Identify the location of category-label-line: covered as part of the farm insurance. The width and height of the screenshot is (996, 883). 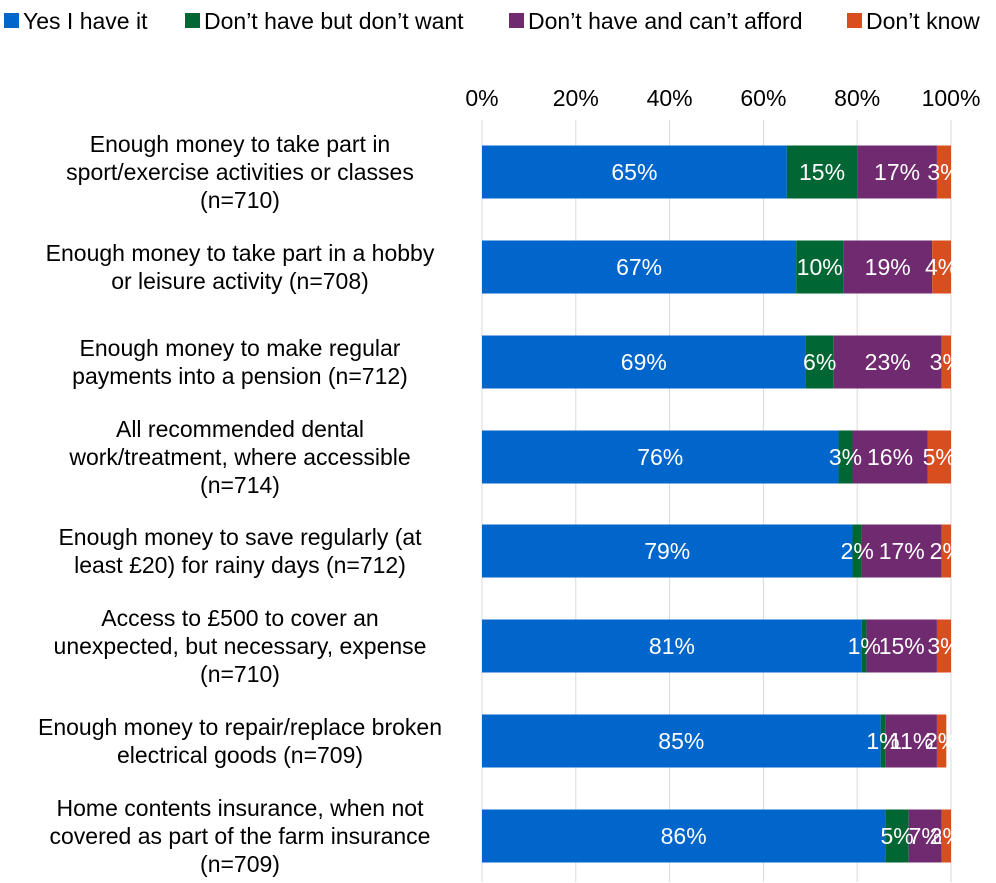
(240, 836).